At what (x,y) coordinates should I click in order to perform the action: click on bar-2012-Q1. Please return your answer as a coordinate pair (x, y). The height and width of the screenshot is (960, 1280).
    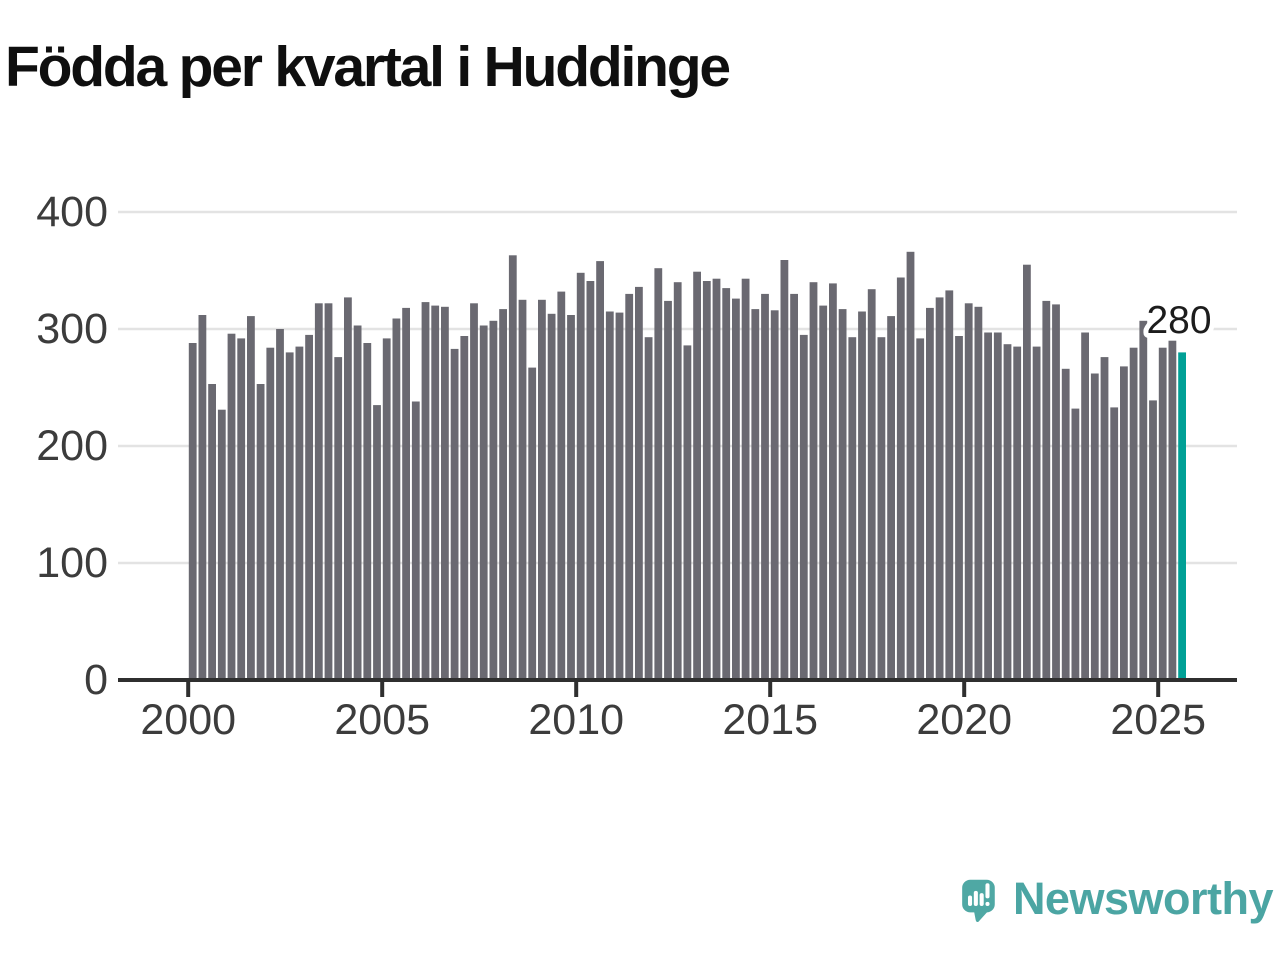
    Looking at the image, I should click on (658, 474).